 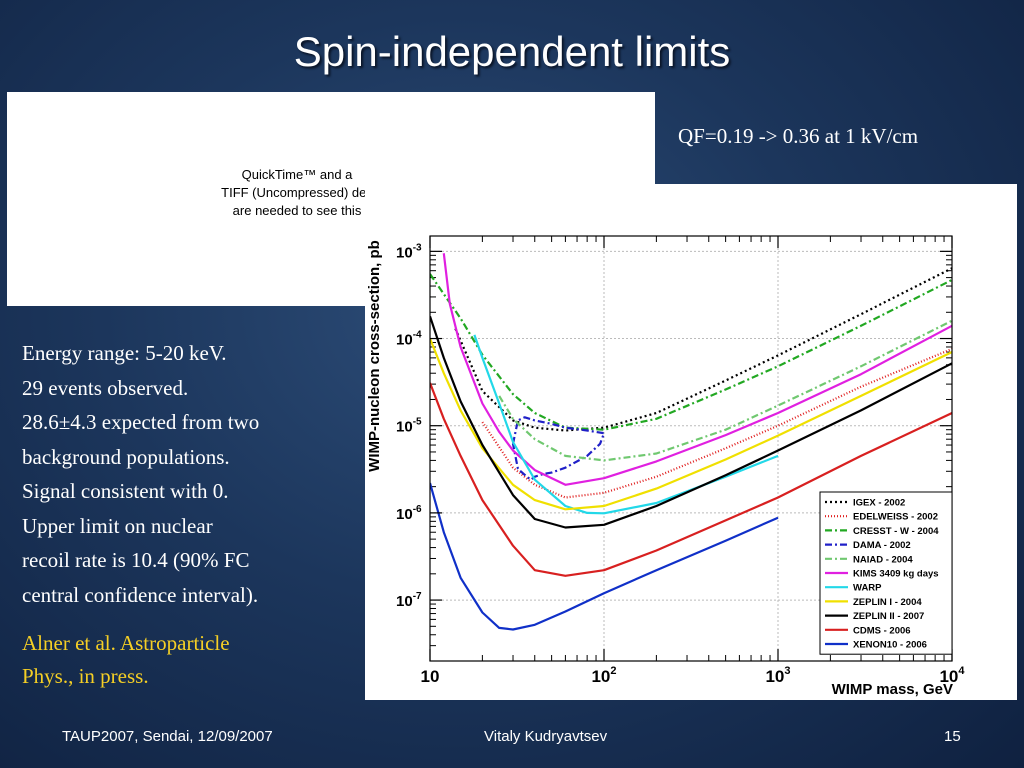 What do you see at coordinates (409, 513) in the screenshot?
I see `y-tick-label: 10⁻⁶` at bounding box center [409, 513].